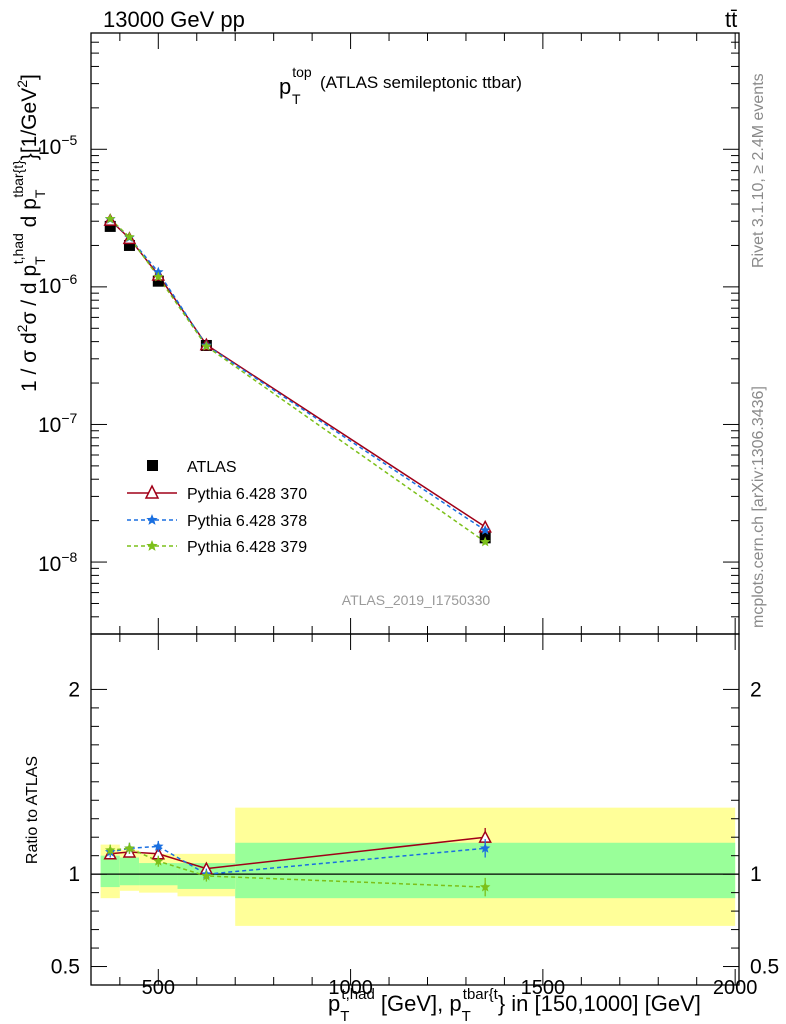 Image resolution: width=786 pixels, height=1024 pixels. I want to click on x-tick-label: 2000, so click(735, 988).